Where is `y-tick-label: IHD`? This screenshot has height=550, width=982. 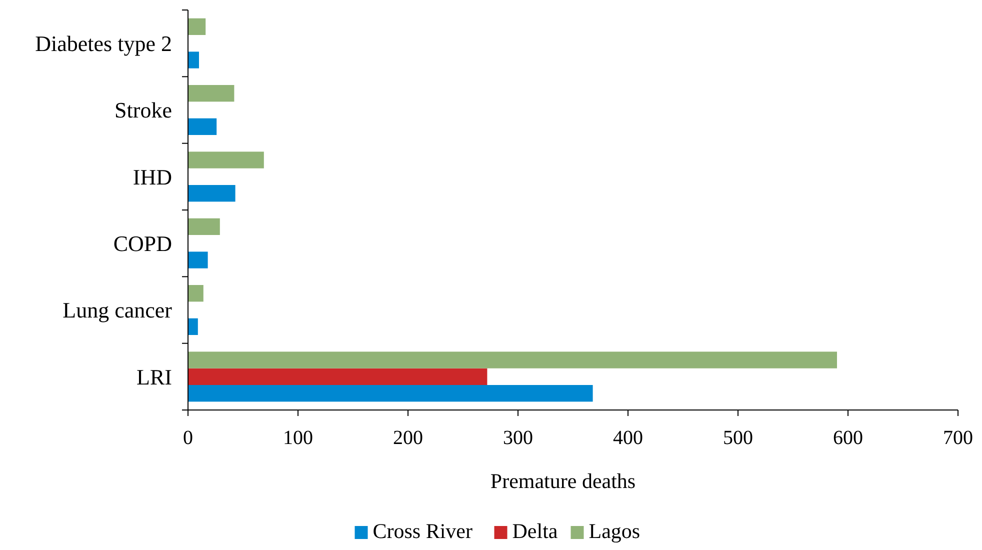
y-tick-label: IHD is located at coordinates (152, 177).